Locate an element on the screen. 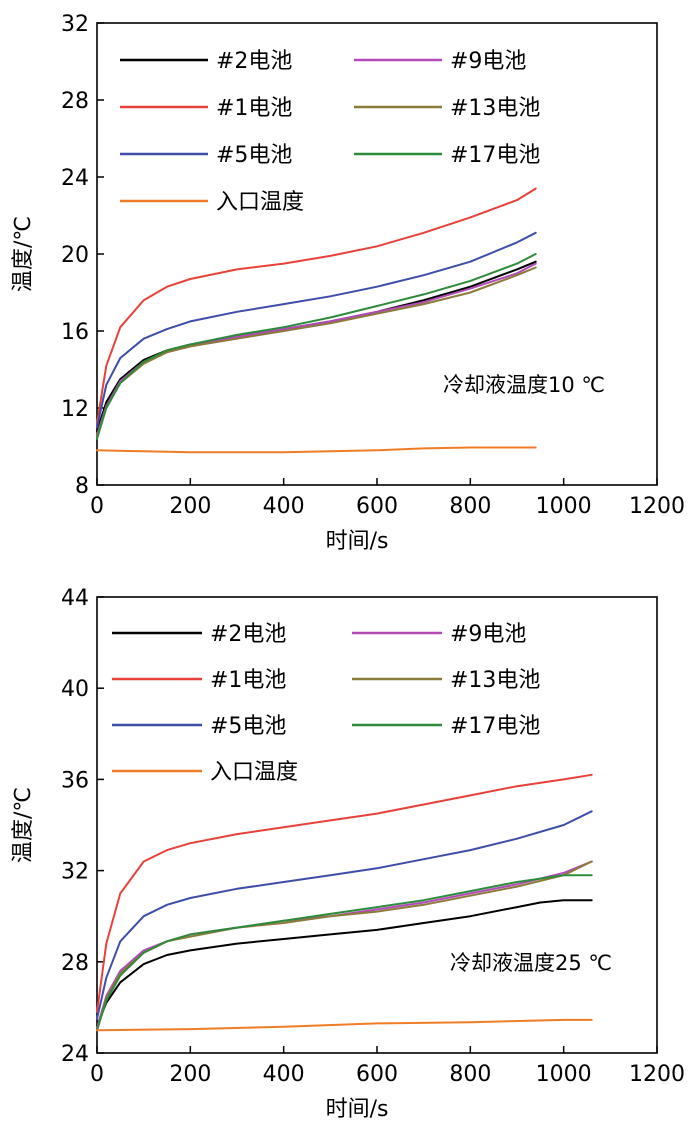  y-tick-label: 20 is located at coordinates (75, 255).